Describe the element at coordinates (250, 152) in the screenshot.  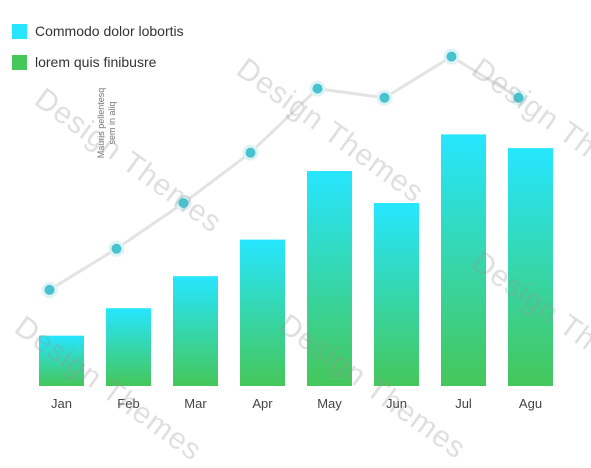
I see `line-point-apr` at that location.